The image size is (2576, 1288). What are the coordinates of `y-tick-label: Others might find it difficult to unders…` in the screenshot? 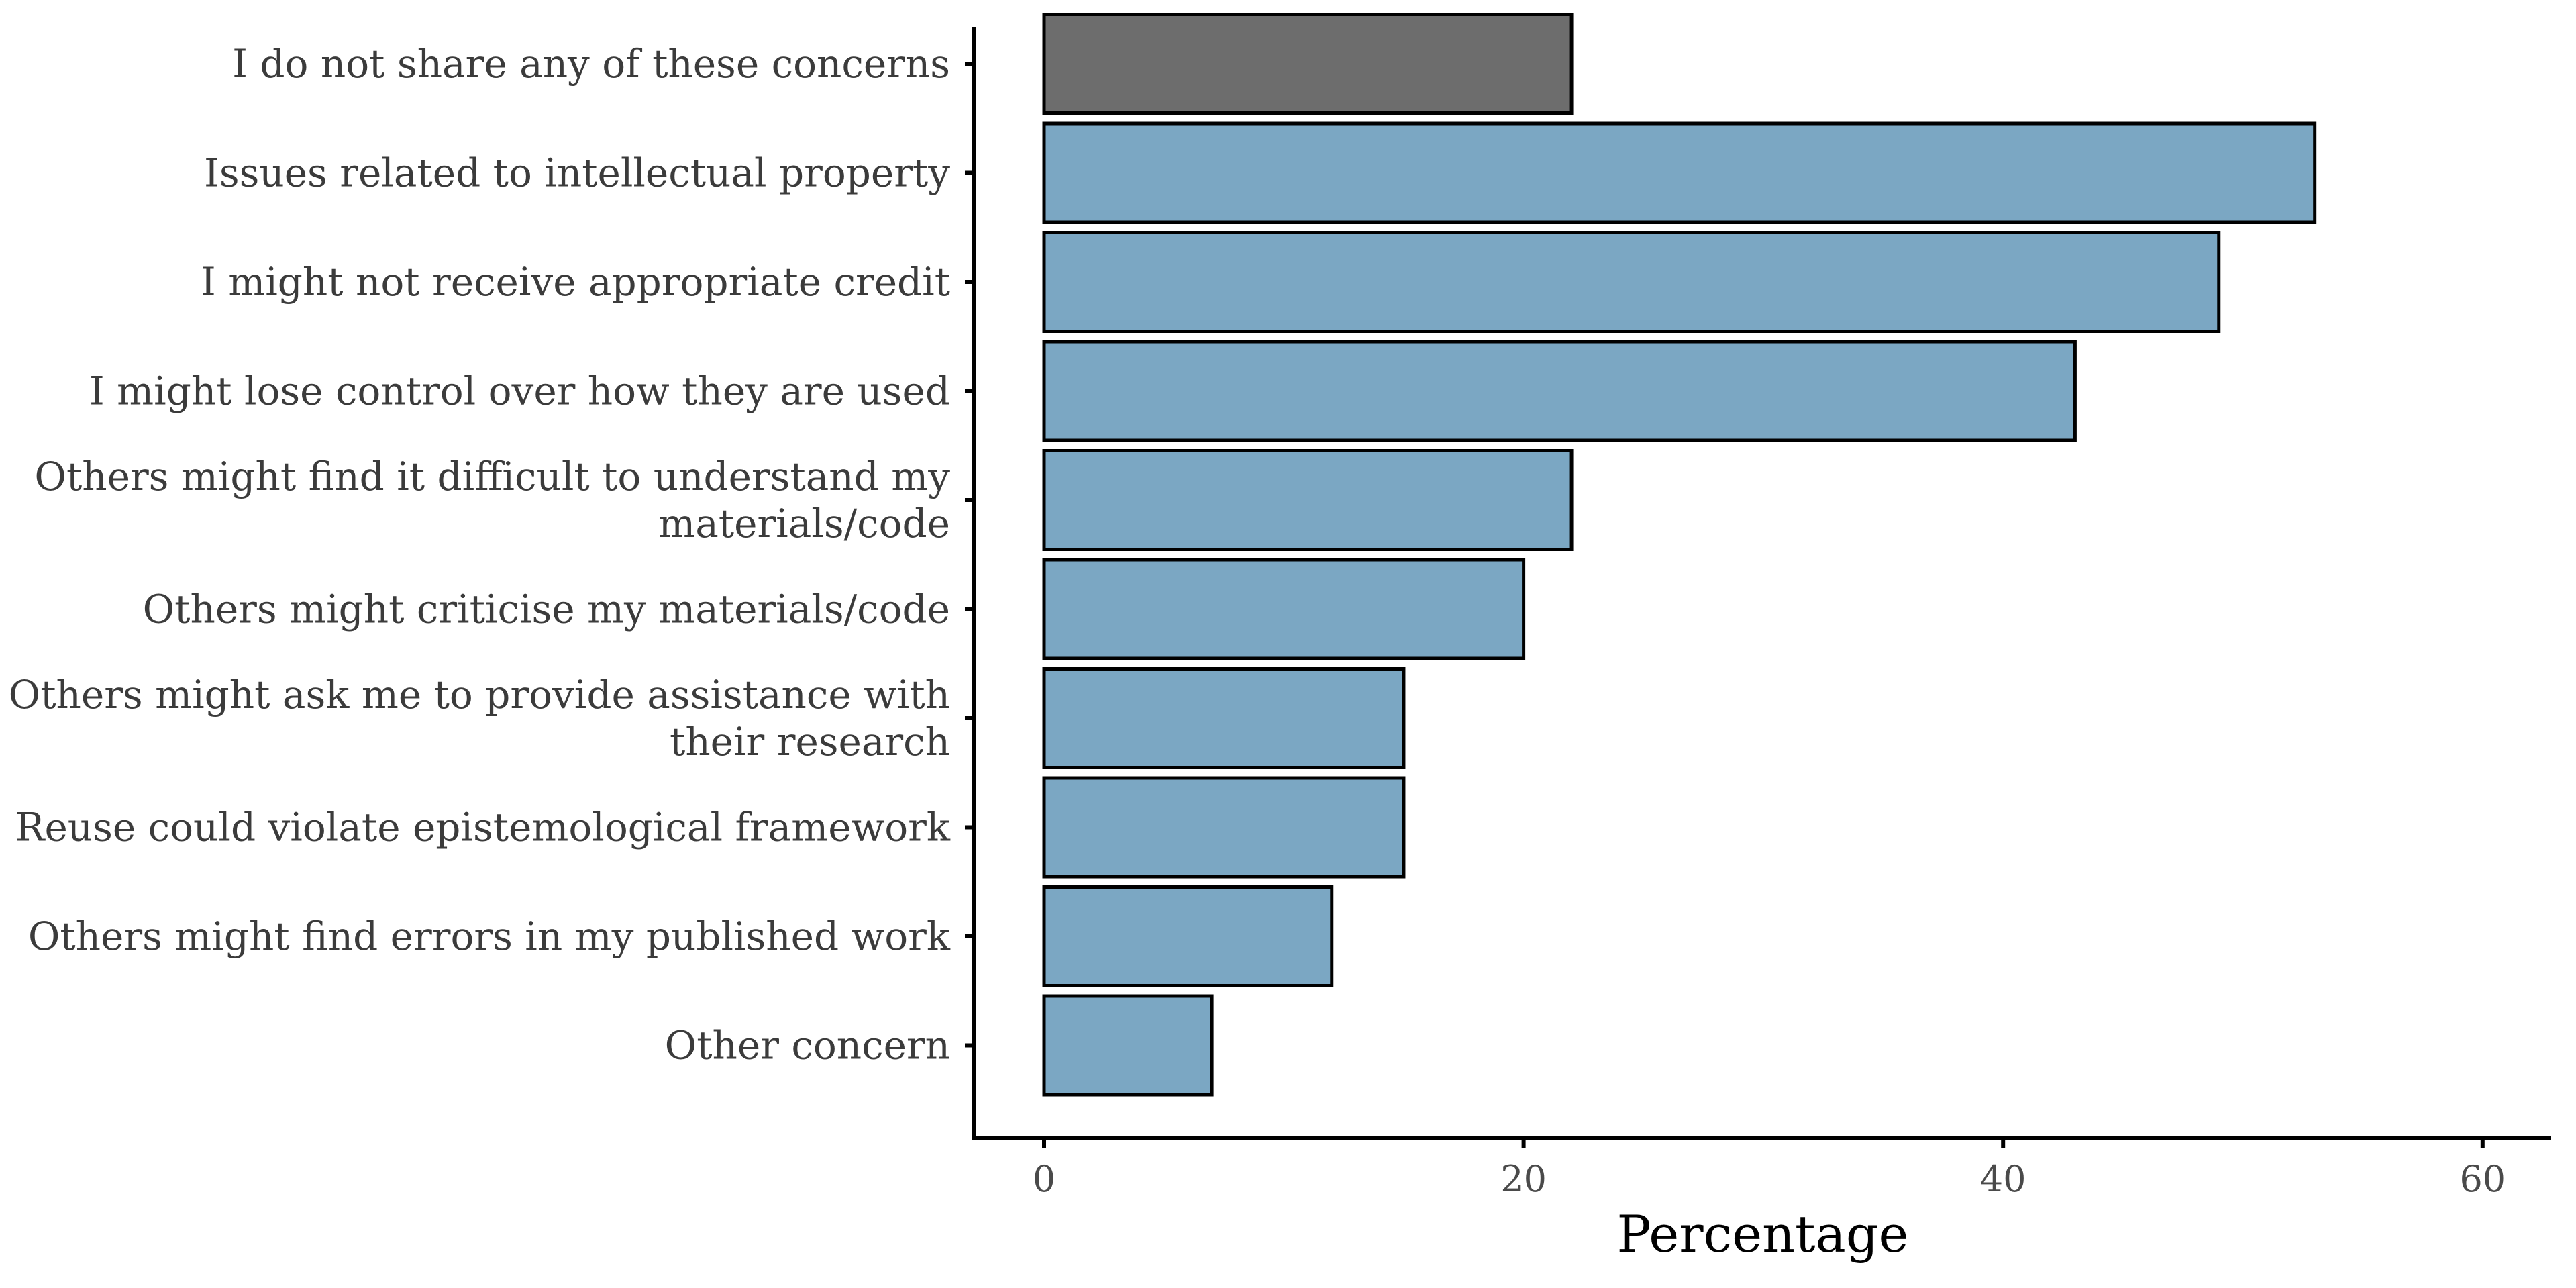 It's located at (492, 500).